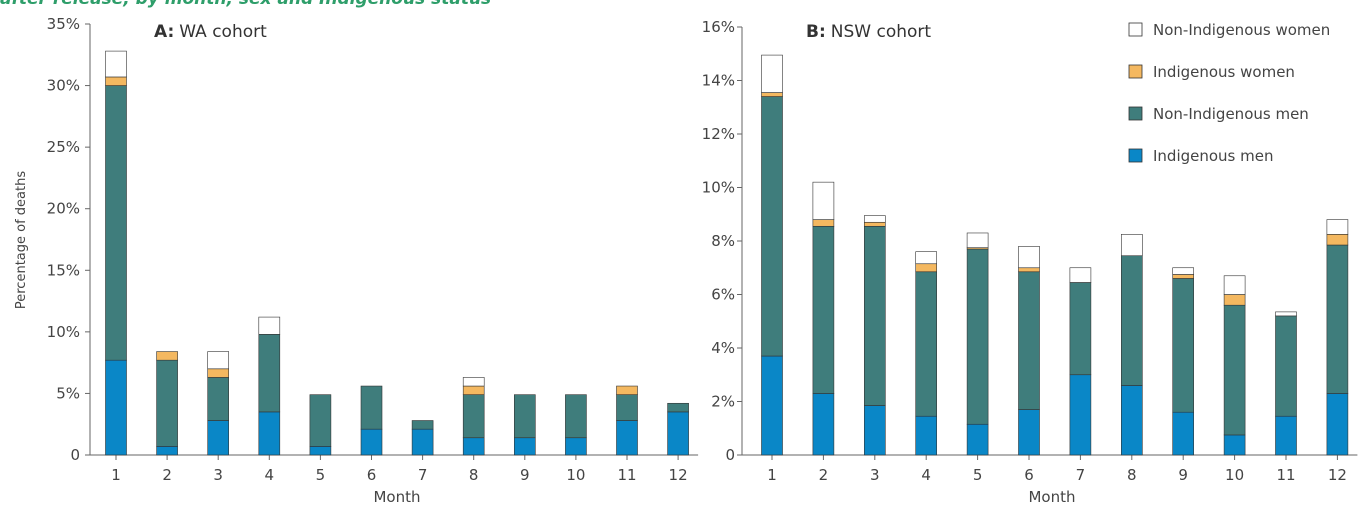 Image resolution: width=1358 pixels, height=510 pixels. What do you see at coordinates (978, 475) in the screenshot?
I see `x-tick-label-b: 5` at bounding box center [978, 475].